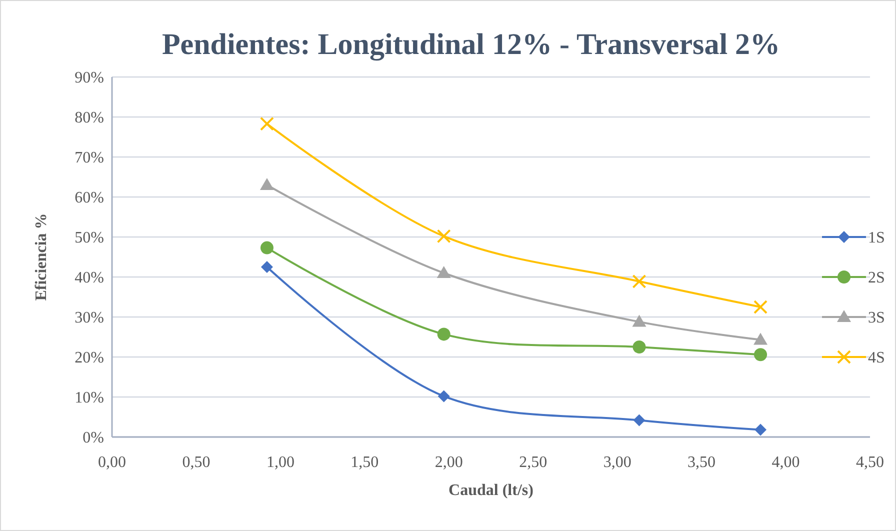  What do you see at coordinates (870, 462) in the screenshot?
I see `x-tick-label: 4,50` at bounding box center [870, 462].